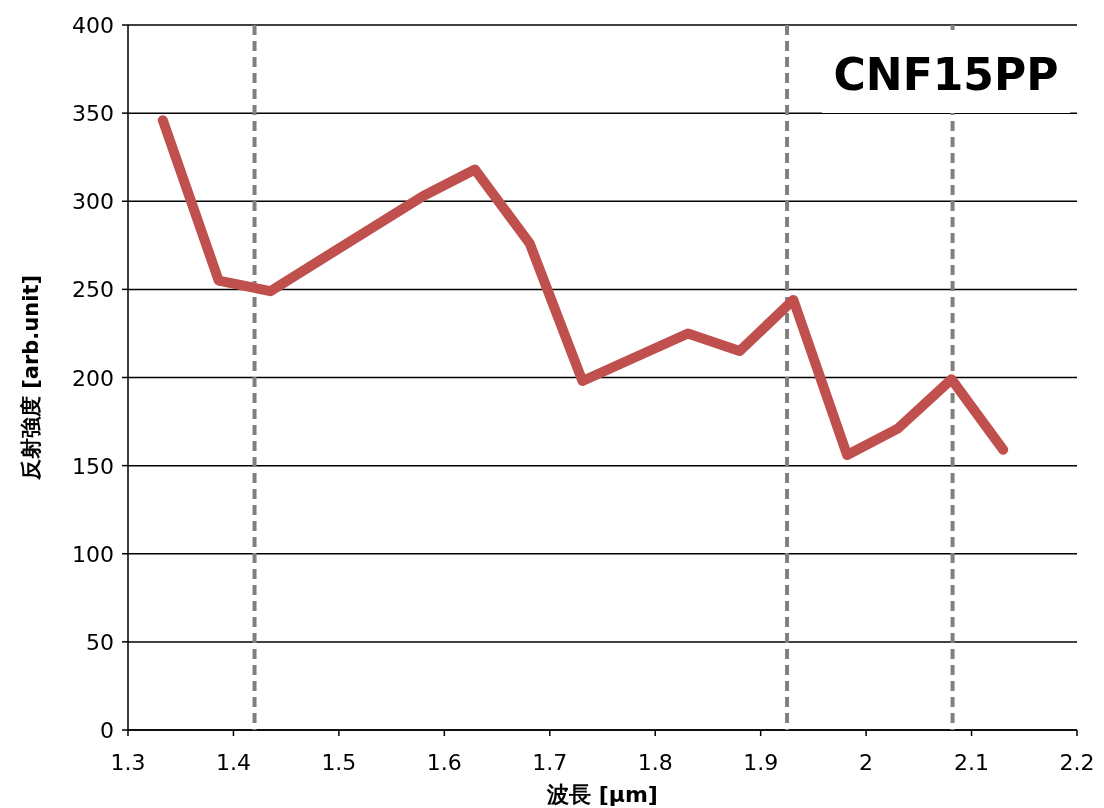 The width and height of the screenshot is (1104, 808). I want to click on x-tick-label: 1.6, so click(444, 762).